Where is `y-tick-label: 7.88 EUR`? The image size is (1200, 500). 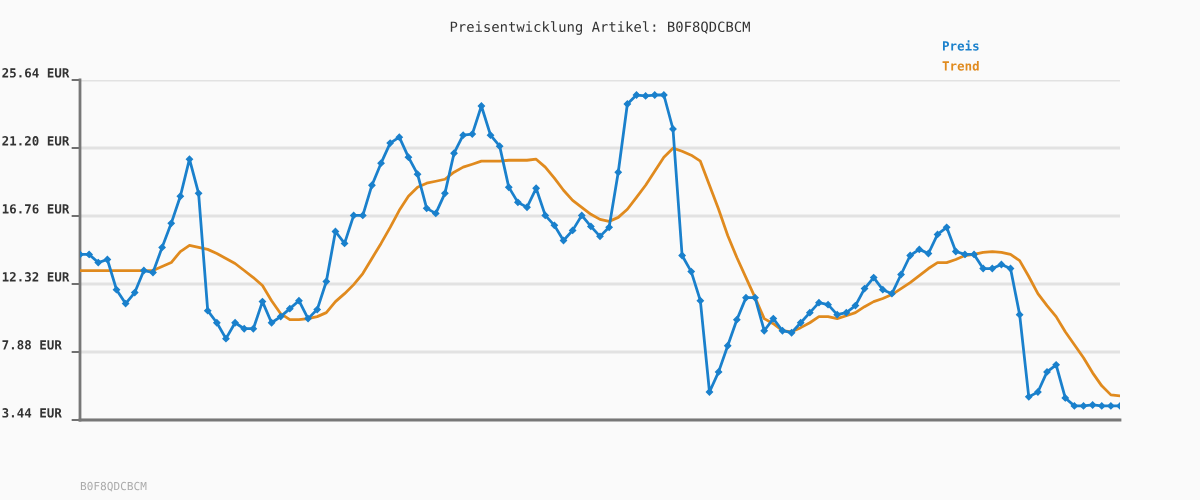 y-tick-label: 7.88 EUR is located at coordinates (32, 345).